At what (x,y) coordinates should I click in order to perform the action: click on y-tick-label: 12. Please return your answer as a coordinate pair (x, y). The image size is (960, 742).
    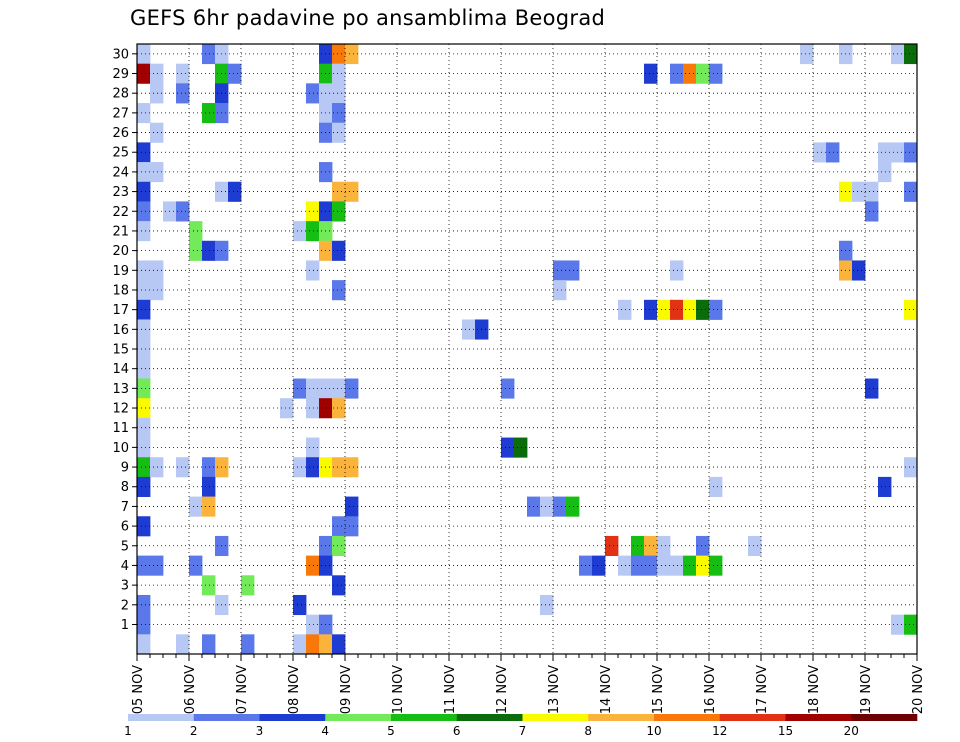
    Looking at the image, I should click on (120, 409).